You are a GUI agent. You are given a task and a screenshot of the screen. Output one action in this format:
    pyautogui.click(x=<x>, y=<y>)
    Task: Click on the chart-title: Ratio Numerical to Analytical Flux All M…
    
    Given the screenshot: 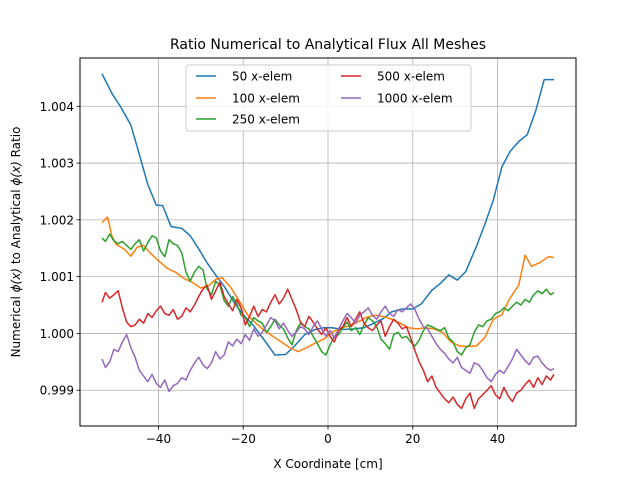 What is the action you would take?
    pyautogui.click(x=328, y=45)
    